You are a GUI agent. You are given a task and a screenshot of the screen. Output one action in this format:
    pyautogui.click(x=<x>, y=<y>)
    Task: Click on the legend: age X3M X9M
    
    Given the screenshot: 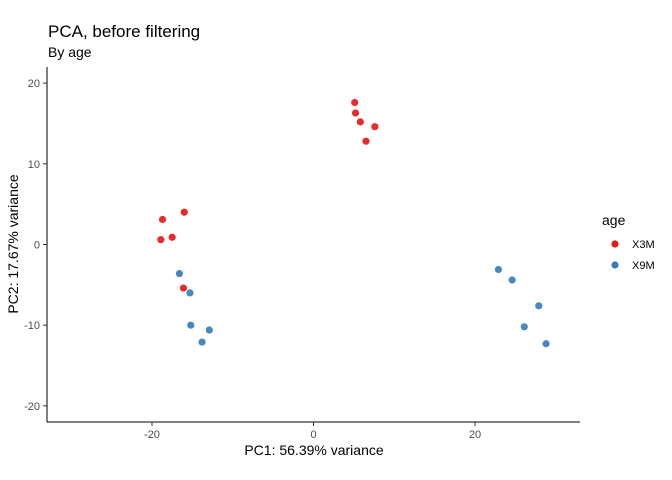 What is the action you would take?
    pyautogui.click(x=628, y=242)
    